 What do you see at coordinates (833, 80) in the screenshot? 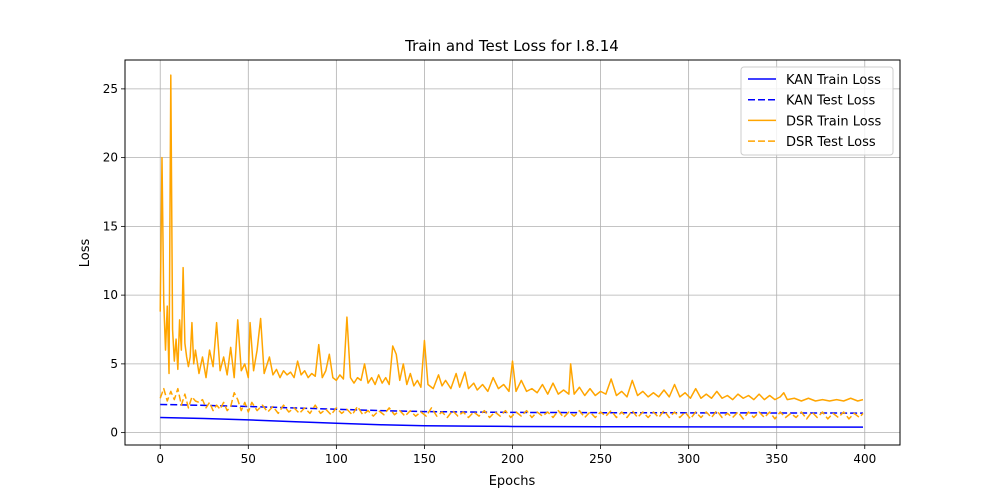
I see `legend-label-0: KAN Train Loss` at bounding box center [833, 80].